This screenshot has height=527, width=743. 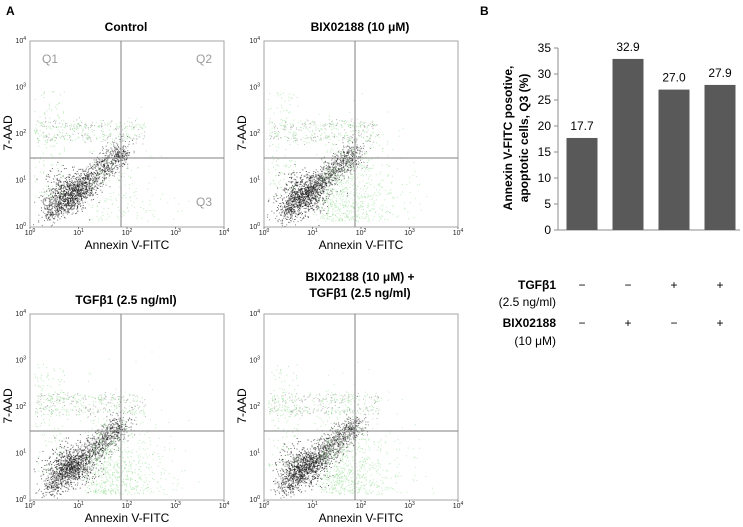 What do you see at coordinates (545, 126) in the screenshot?
I see `bar-y-tick-label: 20` at bounding box center [545, 126].